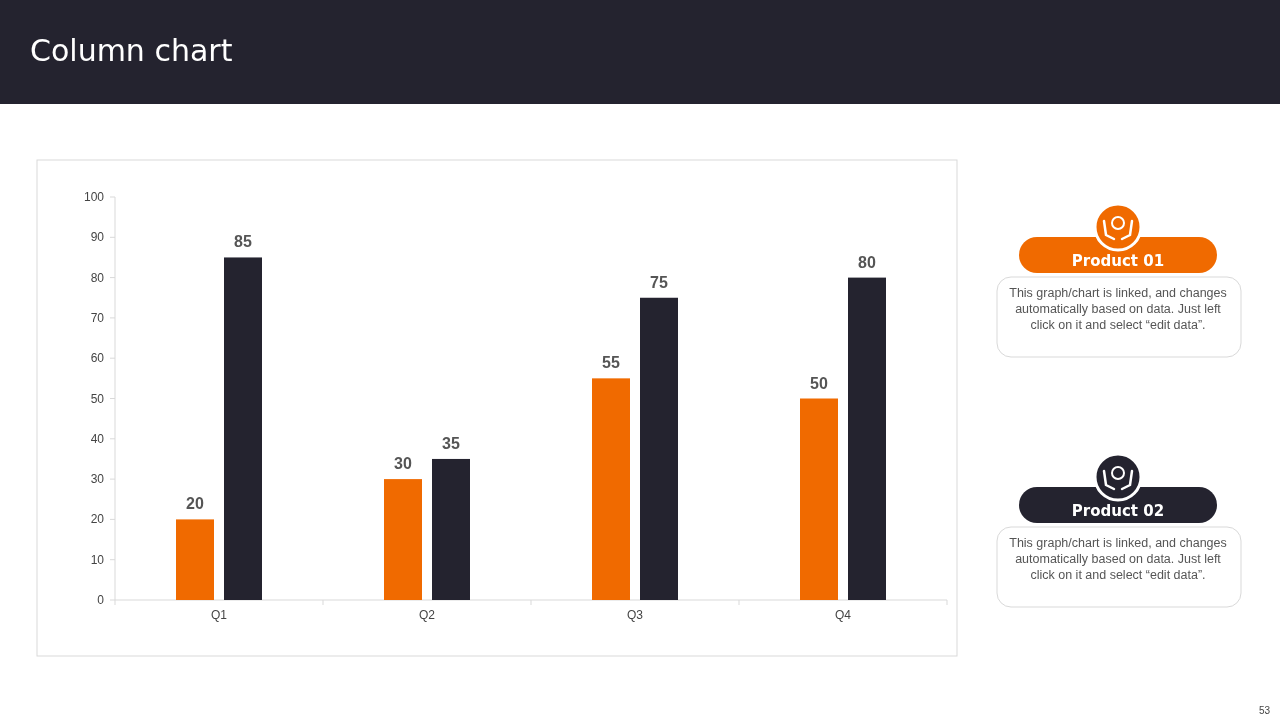 The image size is (1280, 720). I want to click on y-tick-label: 30, so click(97, 479).